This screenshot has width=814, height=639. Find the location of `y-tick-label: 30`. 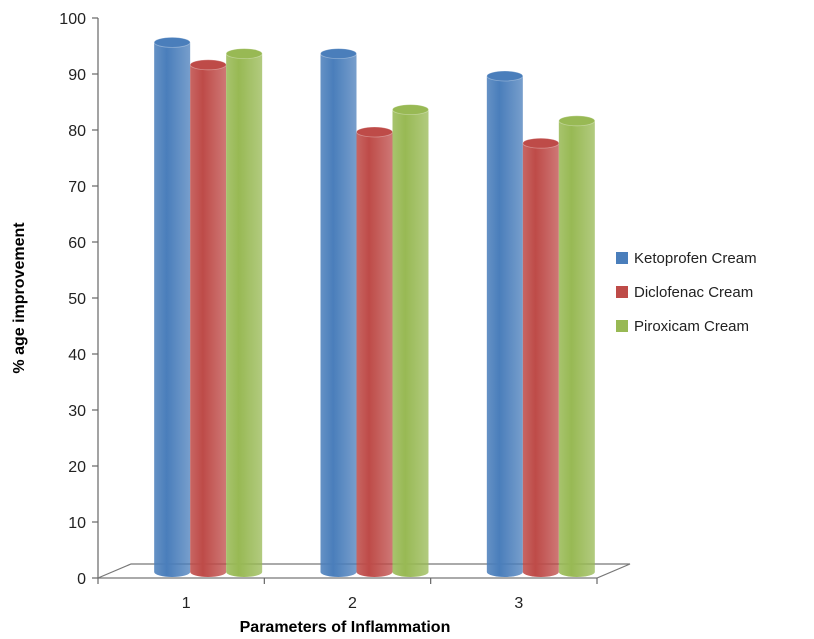

y-tick-label: 30 is located at coordinates (77, 411).